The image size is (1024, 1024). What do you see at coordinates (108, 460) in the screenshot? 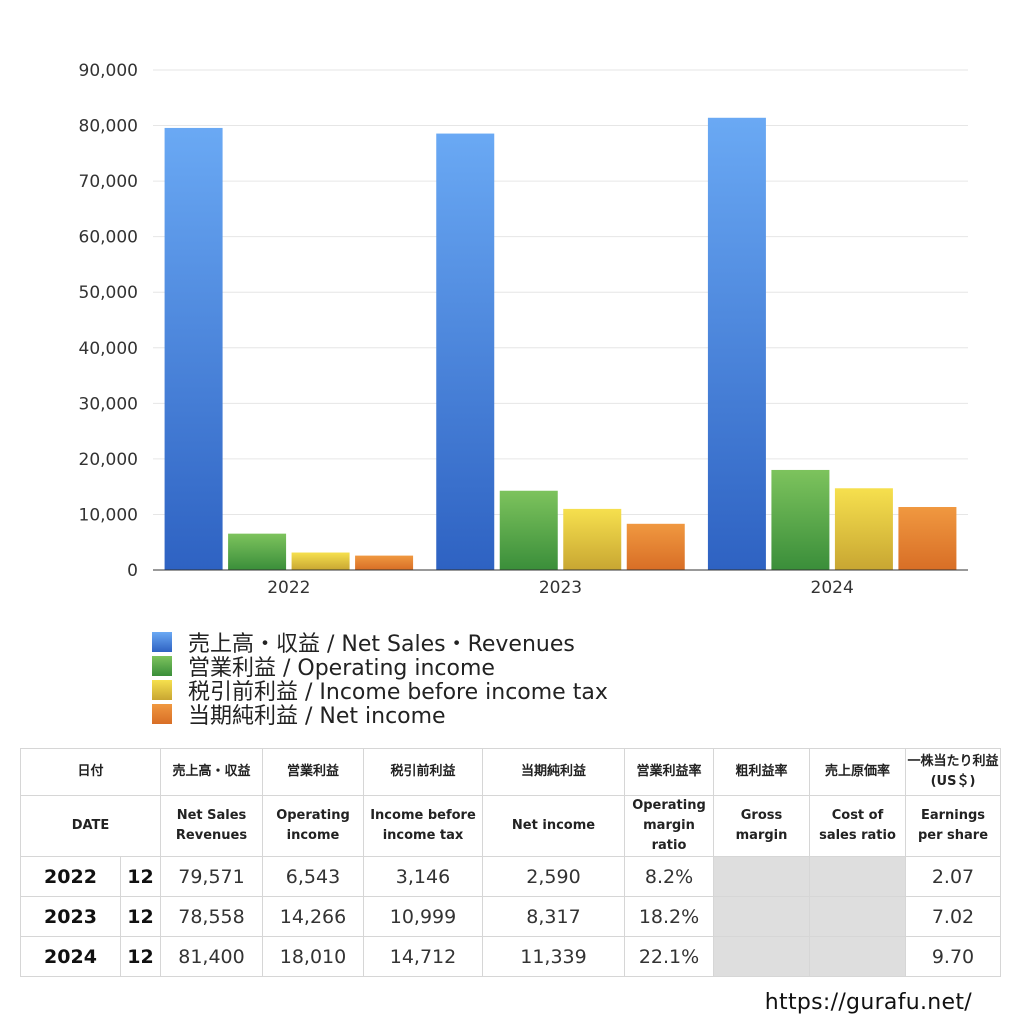
I see `y-tick-label: 20,000` at bounding box center [108, 460].